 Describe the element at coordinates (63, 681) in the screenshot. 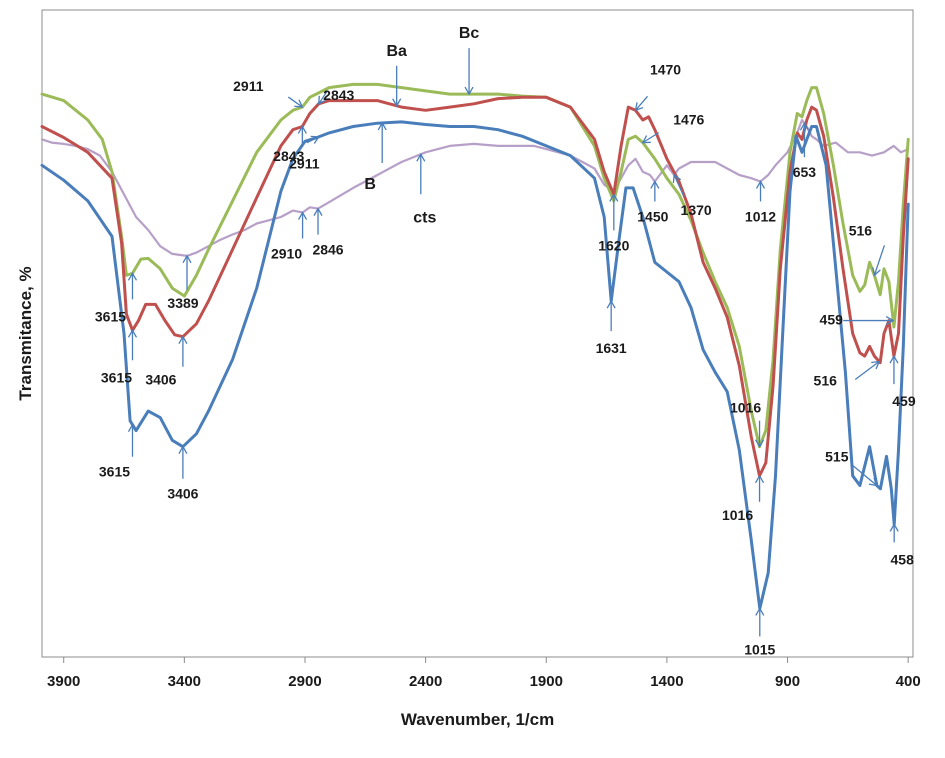

I see `x-tick-label: 3900` at that location.